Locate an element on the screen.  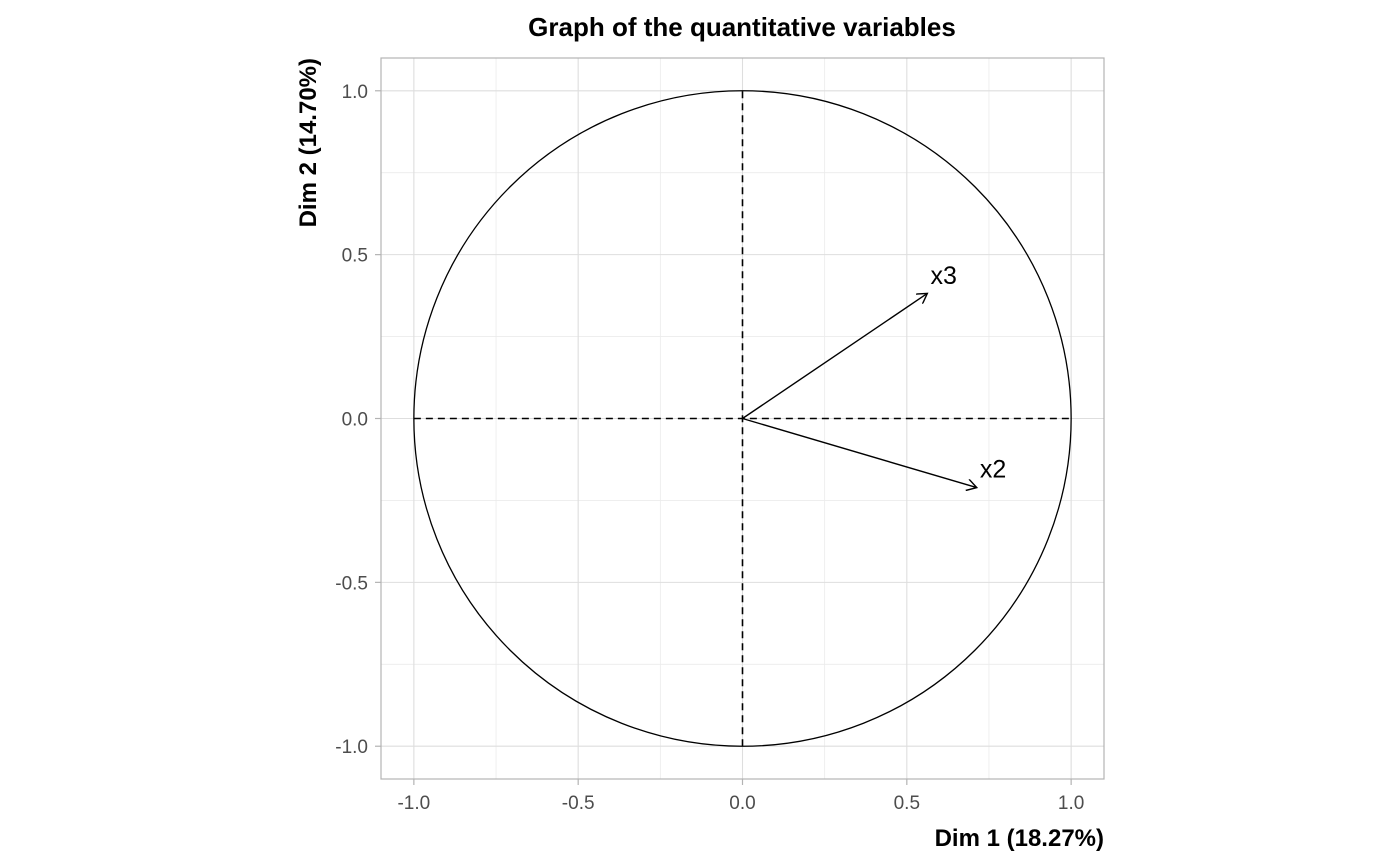
variable-arrows: x3 x2 is located at coordinates (874, 375).